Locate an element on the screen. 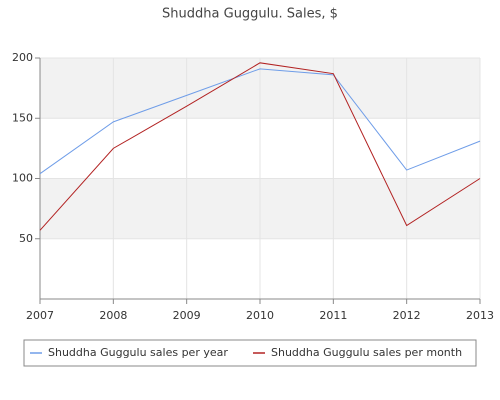  x-tick-label: 2010 is located at coordinates (260, 315).